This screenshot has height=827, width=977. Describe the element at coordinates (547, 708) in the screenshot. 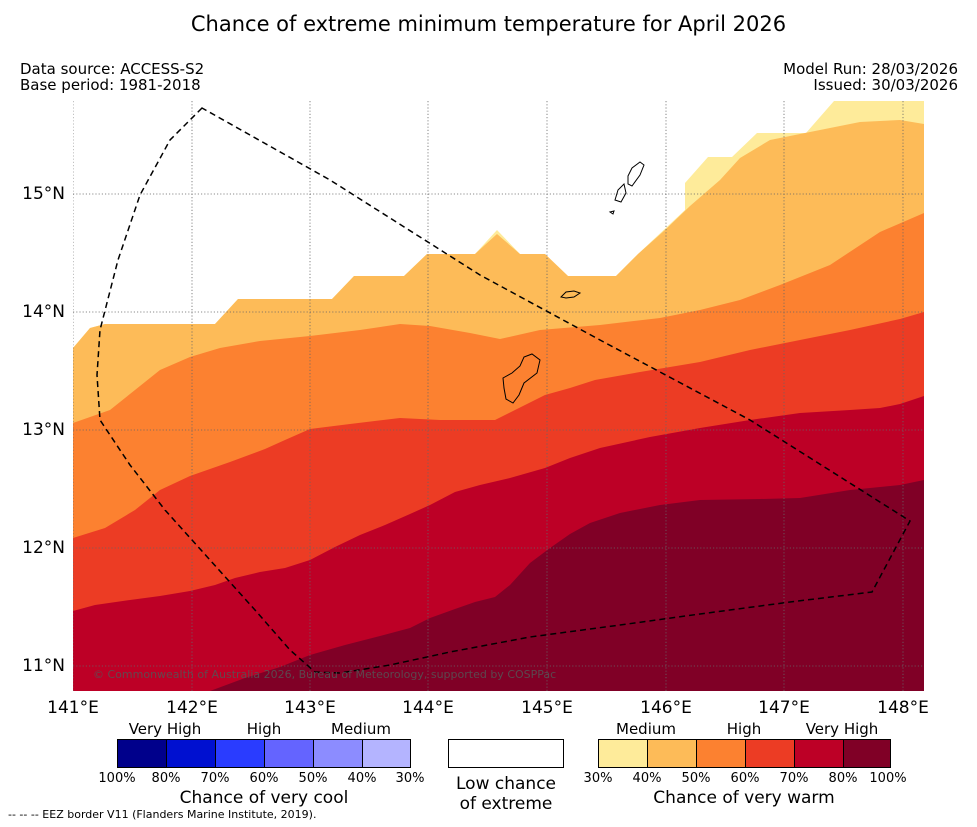

I see `x-tick-145: 145°E` at that location.